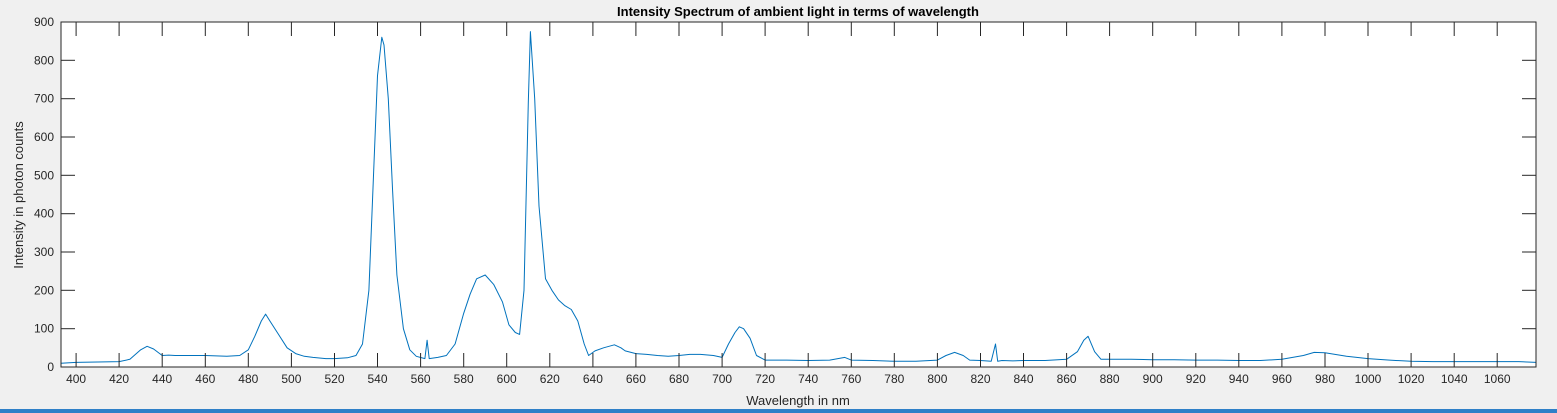  I want to click on y-tick-label: 100, so click(44, 329).